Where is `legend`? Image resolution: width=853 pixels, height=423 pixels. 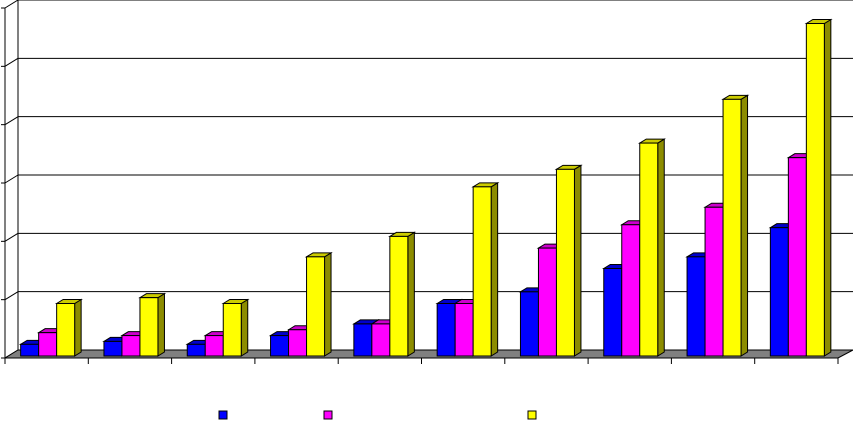
legend is located at coordinates (377, 415).